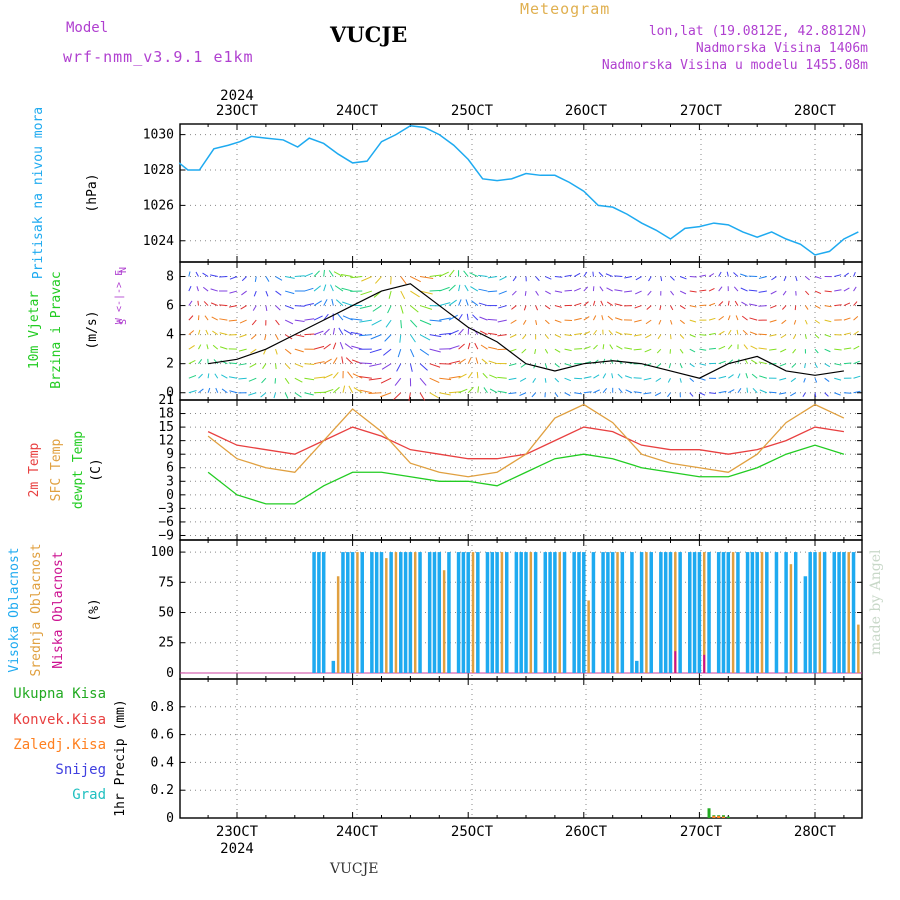  Describe the element at coordinates (170, 454) in the screenshot. I see `y-tick-label: 9` at that location.